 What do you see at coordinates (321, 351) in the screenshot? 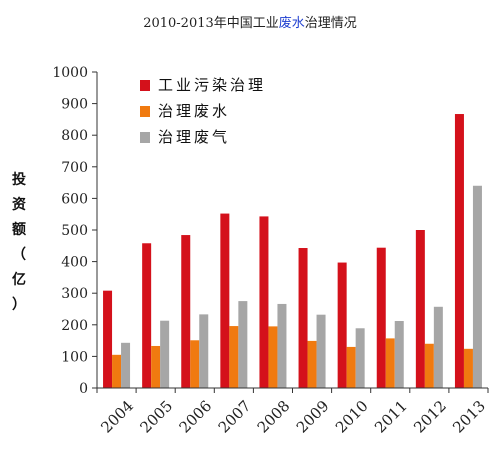
I see `bar-治理废气-2009` at bounding box center [321, 351].